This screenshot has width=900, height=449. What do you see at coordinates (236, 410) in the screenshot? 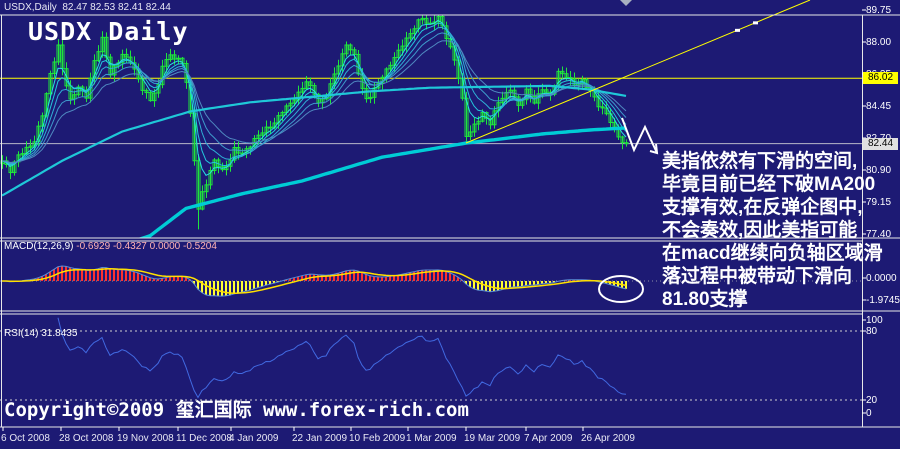
I see `copyright-text: Copyright©2009 玺汇国际 www.forex-rich.com` at bounding box center [236, 410].